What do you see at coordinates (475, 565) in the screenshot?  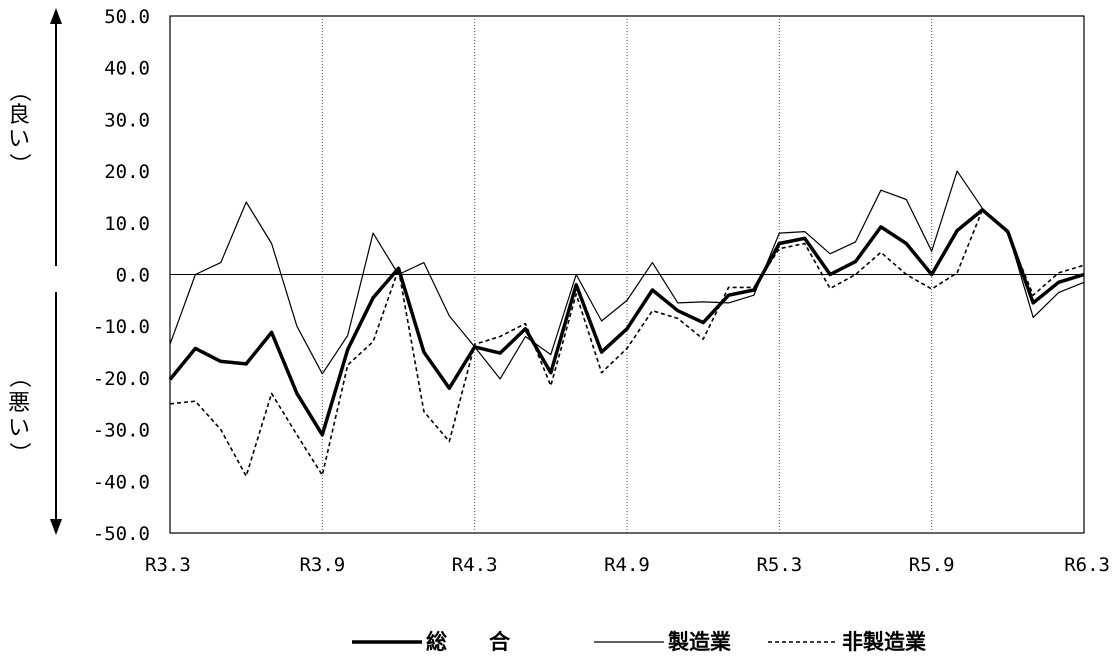 I see `x-tick-label: R4.3` at bounding box center [475, 565].